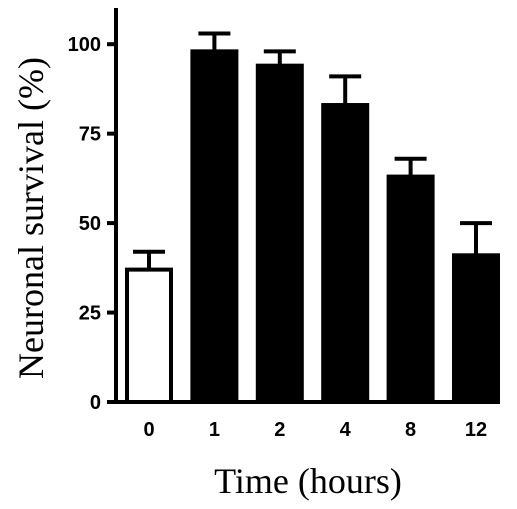 This screenshot has width=517, height=509. Describe the element at coordinates (410, 430) in the screenshot. I see `x-tick-label-8: 8` at that location.